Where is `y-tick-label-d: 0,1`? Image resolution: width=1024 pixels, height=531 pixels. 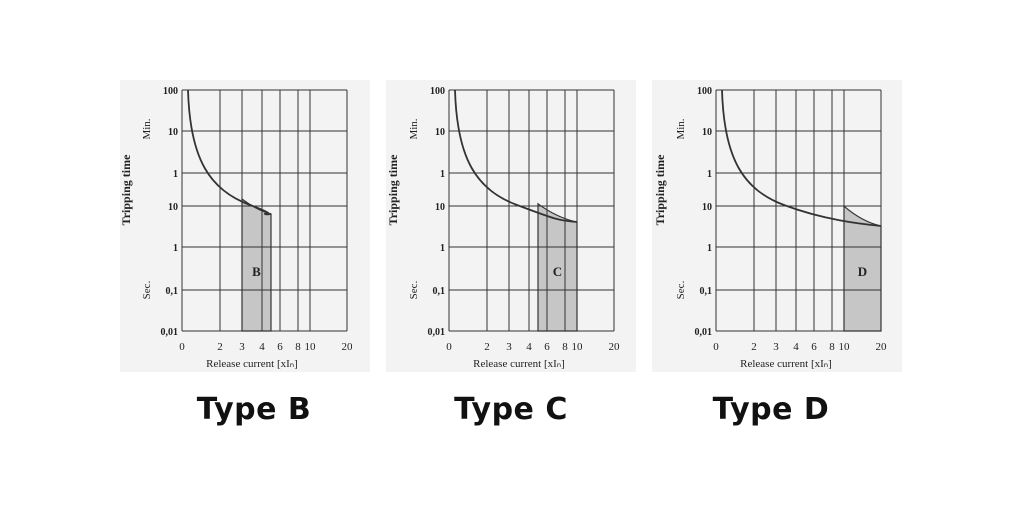 y-tick-label-d: 0,1 is located at coordinates (706, 291).